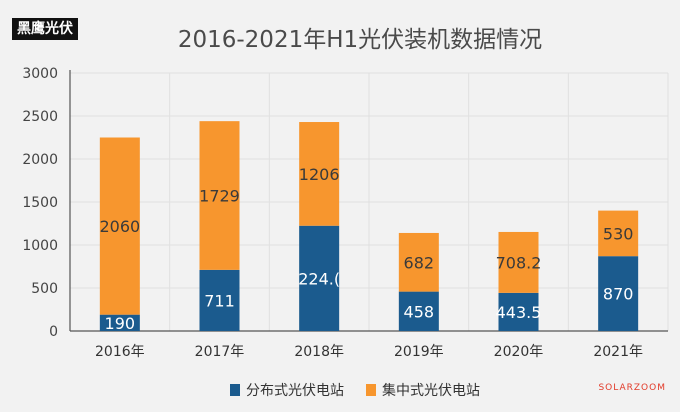 Image resolution: width=680 pixels, height=412 pixels. Describe the element at coordinates (355, 390) in the screenshot. I see `chart-legend: 分布式光伏电站 集中式光伏电站` at that location.